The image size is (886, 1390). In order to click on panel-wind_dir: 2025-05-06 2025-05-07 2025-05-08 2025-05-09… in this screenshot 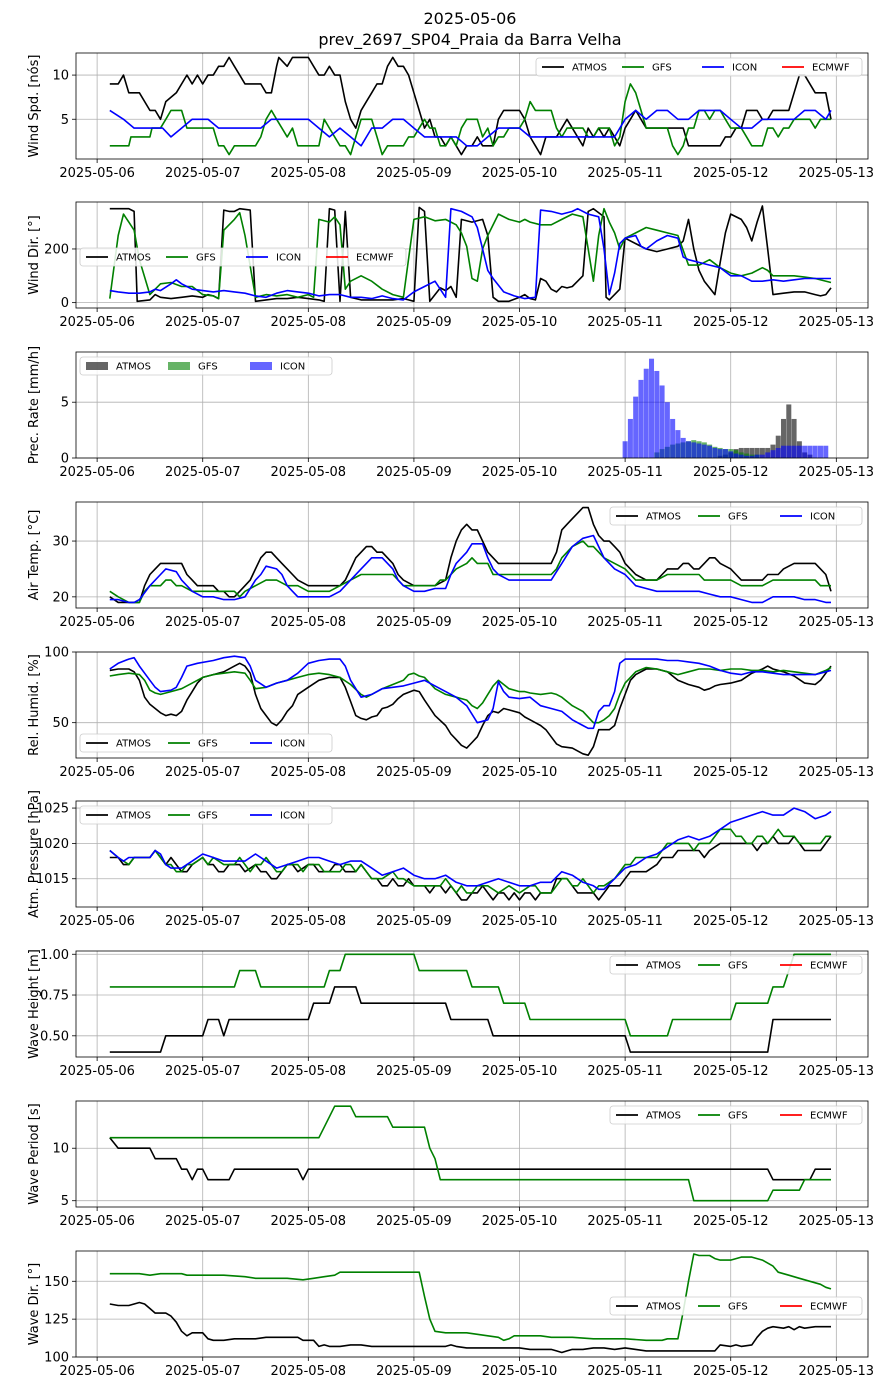, I will do `click(451, 265)`.